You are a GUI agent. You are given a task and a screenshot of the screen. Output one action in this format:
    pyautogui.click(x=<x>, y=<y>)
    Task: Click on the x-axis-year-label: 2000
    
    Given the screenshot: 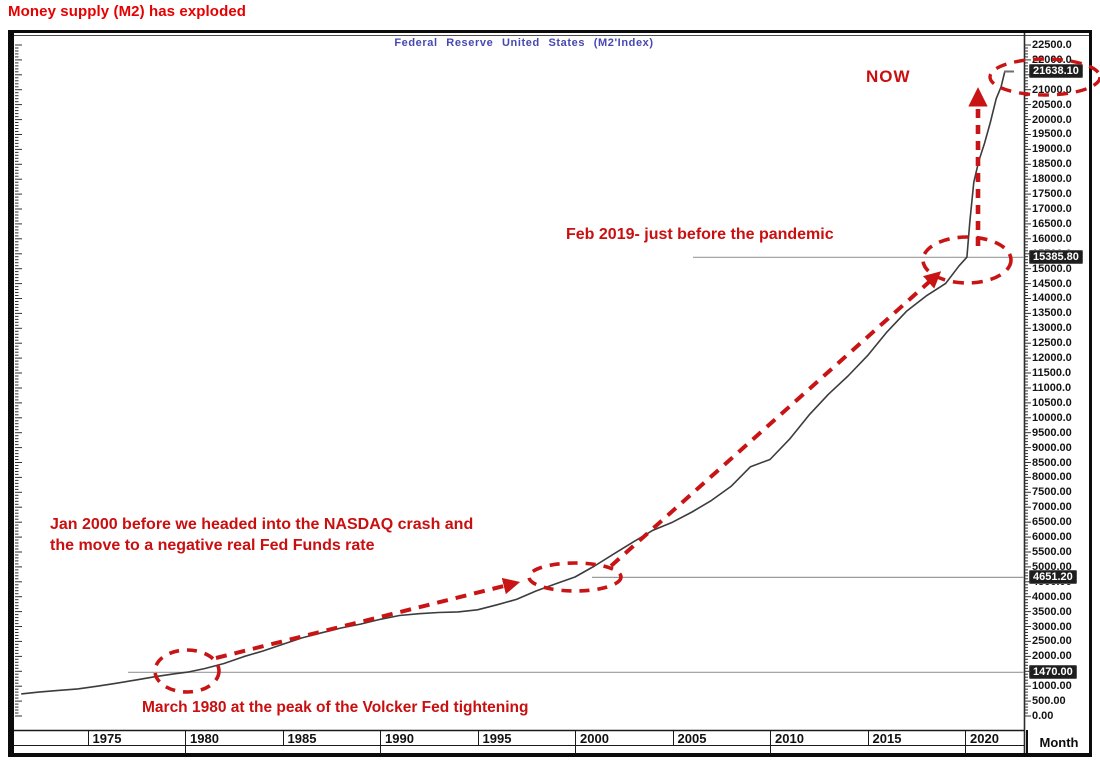 What is the action you would take?
    pyautogui.click(x=594, y=738)
    